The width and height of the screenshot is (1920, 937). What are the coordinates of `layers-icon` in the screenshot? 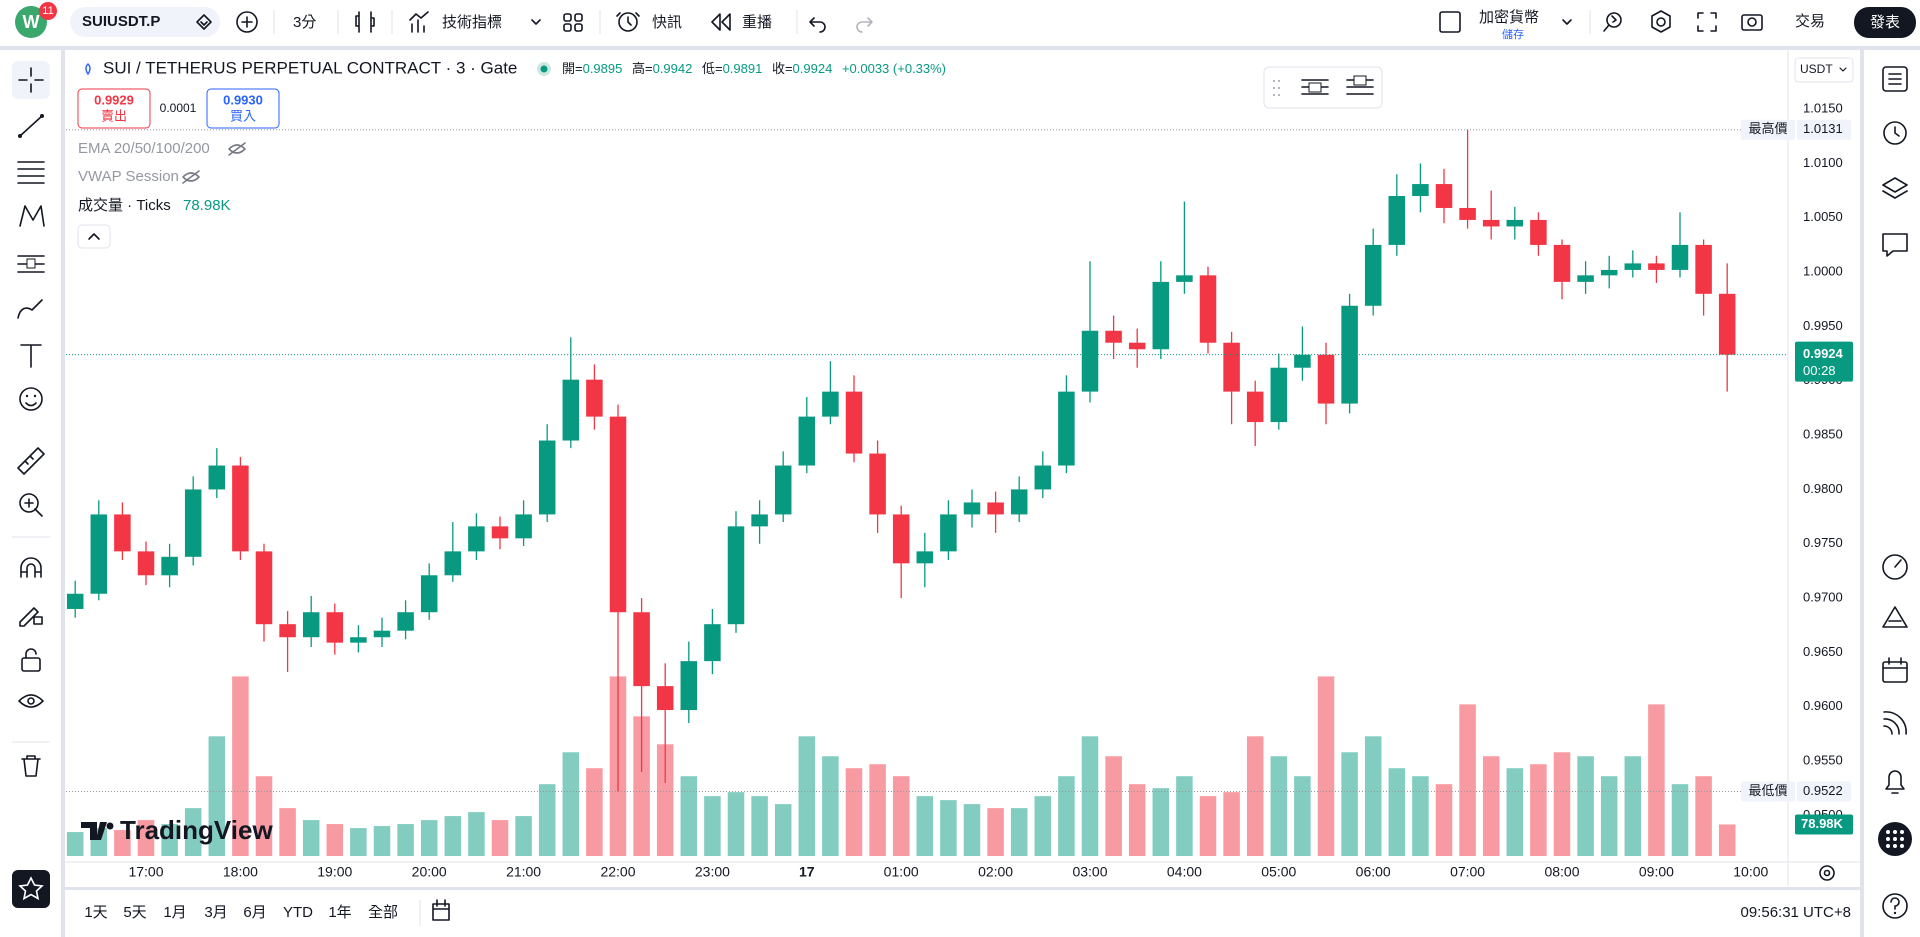 It's located at (1895, 188).